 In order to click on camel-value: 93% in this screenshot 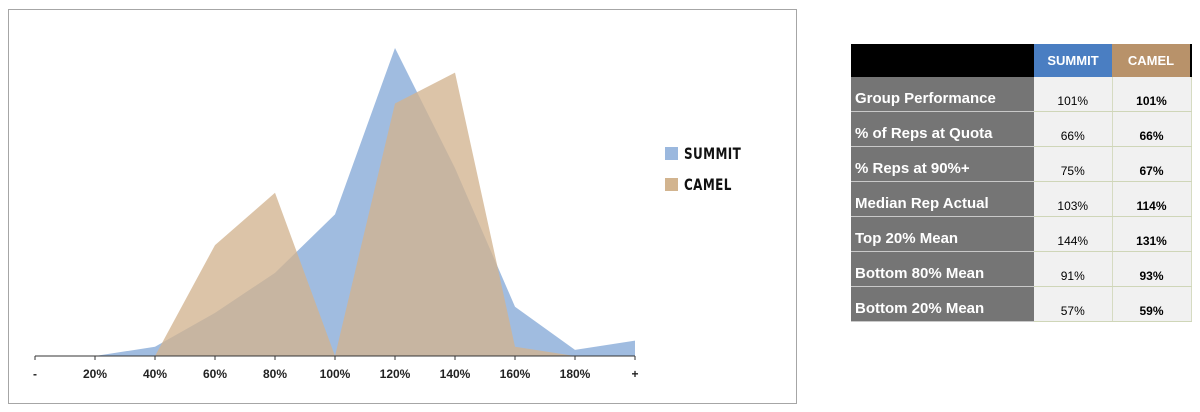, I will do `click(1152, 269)`.